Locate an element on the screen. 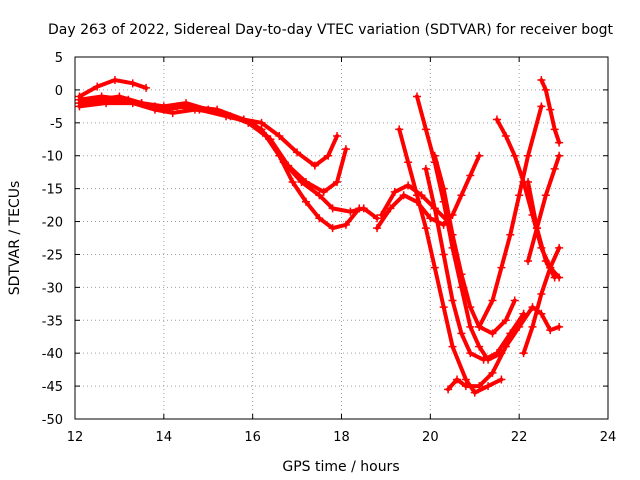 The width and height of the screenshot is (640, 480). y-tick-label-7: -30 is located at coordinates (52, 288).